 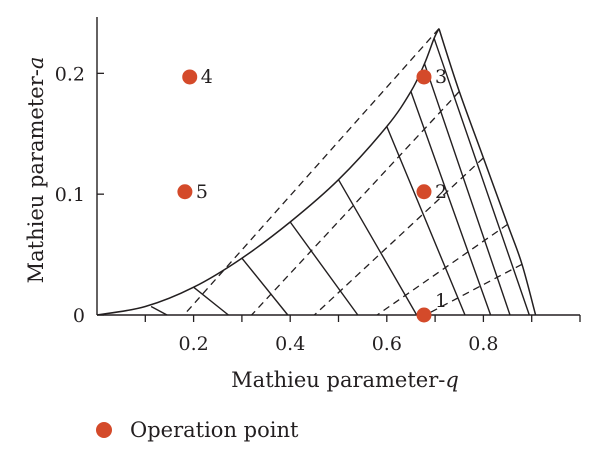 What do you see at coordinates (70, 195) in the screenshot?
I see `y-tick-label: 0.1` at bounding box center [70, 195].